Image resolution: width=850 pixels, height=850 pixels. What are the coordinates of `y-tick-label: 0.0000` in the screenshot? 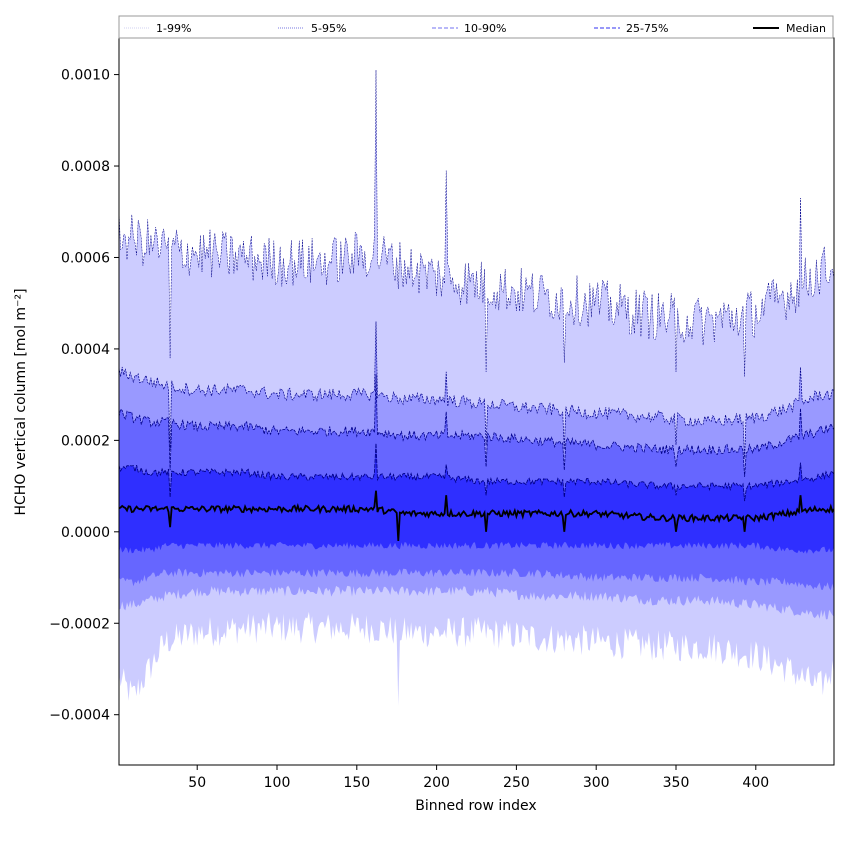 It's located at (85, 533).